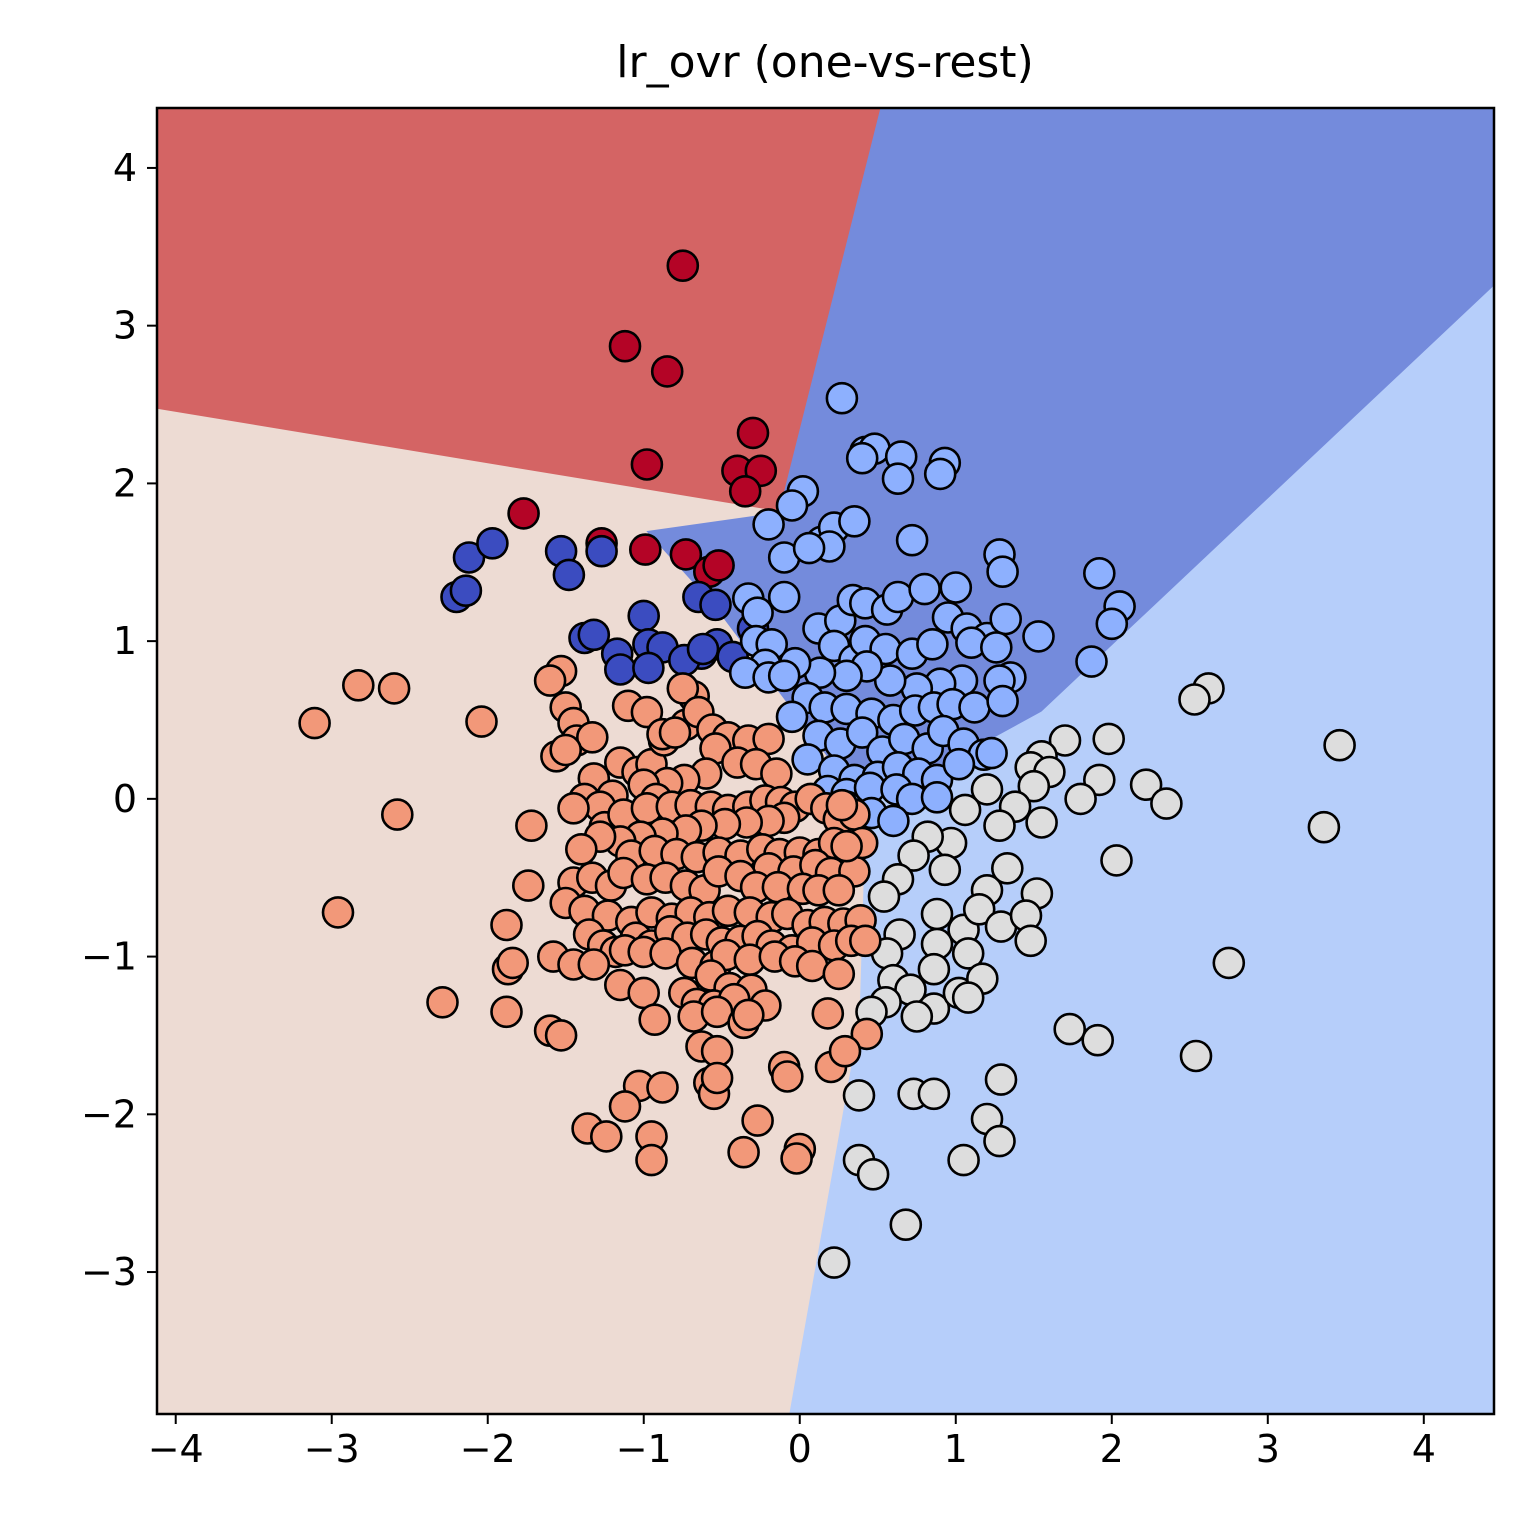 Image resolution: width=1540 pixels, height=1532 pixels. Describe the element at coordinates (125, 641) in the screenshot. I see `y-tick-label: 1` at that location.